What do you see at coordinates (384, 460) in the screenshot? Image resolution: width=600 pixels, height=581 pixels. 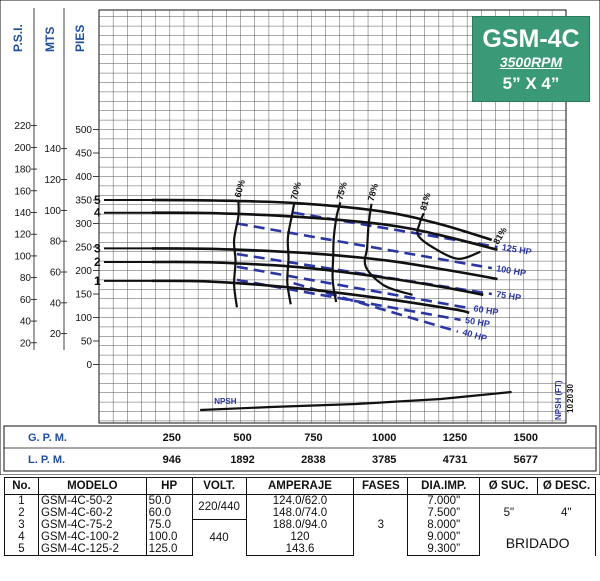 I see `lpm-tick-label: 3785` at bounding box center [384, 460].